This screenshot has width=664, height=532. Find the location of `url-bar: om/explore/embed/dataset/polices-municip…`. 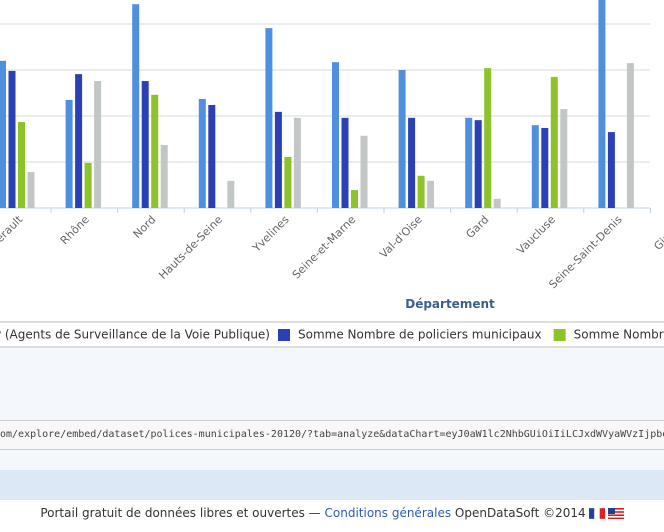

url-bar: om/explore/embed/dataset/polices-municip… is located at coordinates (332, 435).